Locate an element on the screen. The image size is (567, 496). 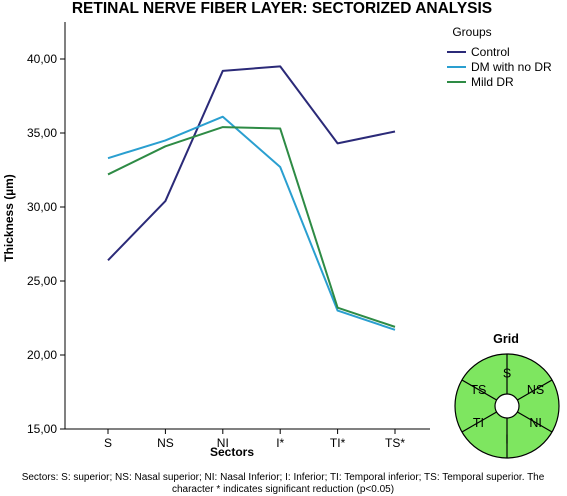
legend-title: Groups is located at coordinates (471, 32).